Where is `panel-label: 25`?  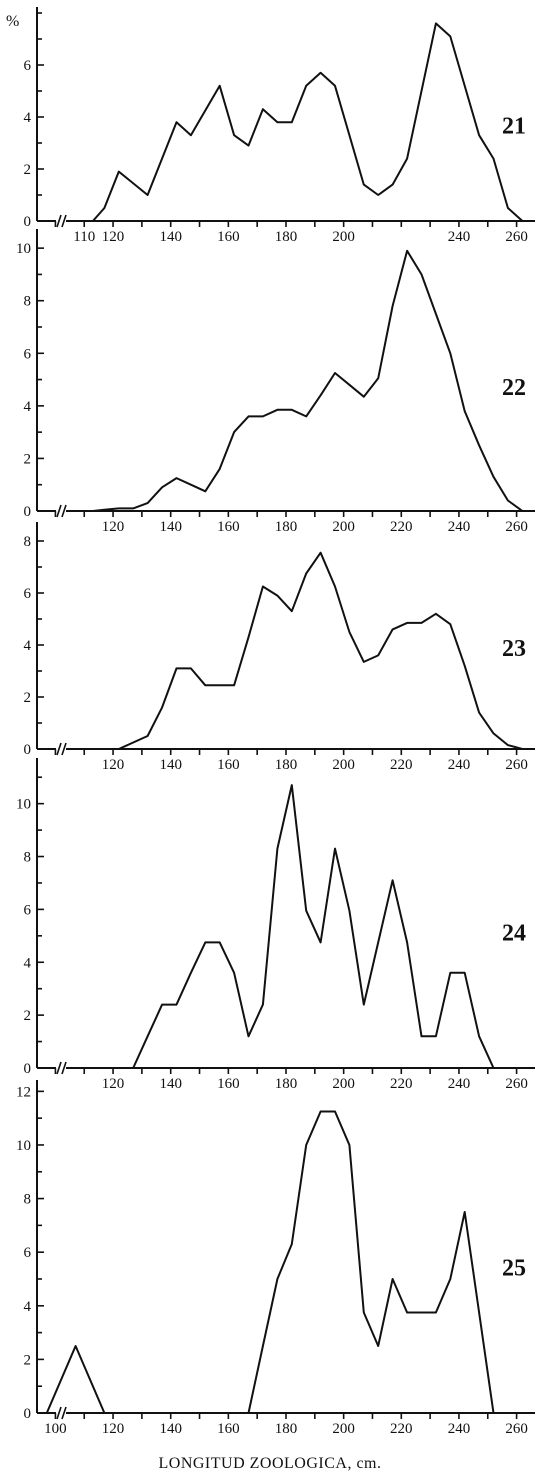
panel-label: 25 is located at coordinates (514, 1269).